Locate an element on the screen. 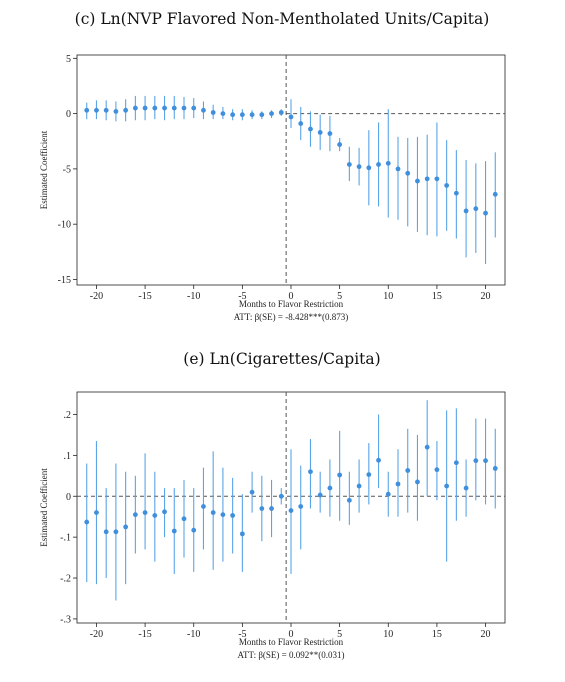 This screenshot has width=565, height=682. att-note: ATT: β(SE) = 0.092**(0.031) is located at coordinates (291, 655).